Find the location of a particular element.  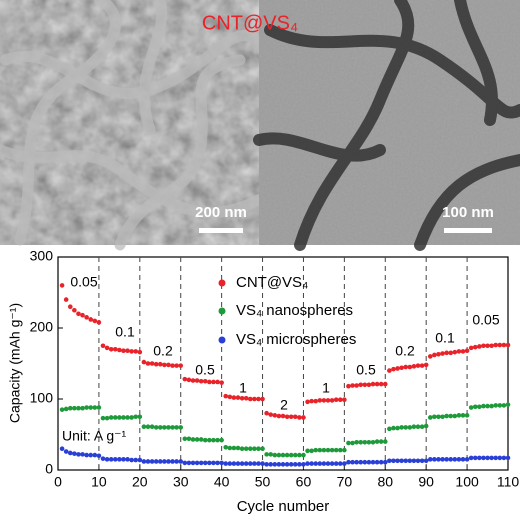

annotation: 0.2 is located at coordinates (405, 351).